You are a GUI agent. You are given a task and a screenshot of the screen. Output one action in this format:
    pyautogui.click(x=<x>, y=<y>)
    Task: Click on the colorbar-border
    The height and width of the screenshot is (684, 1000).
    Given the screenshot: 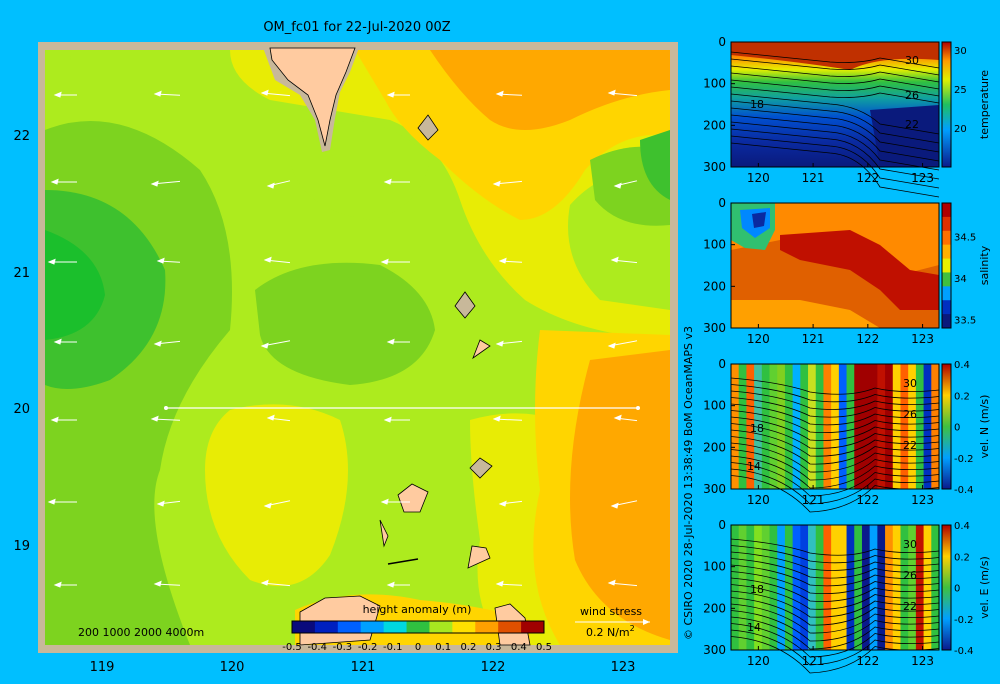 What is the action you would take?
    pyautogui.click(x=418, y=627)
    